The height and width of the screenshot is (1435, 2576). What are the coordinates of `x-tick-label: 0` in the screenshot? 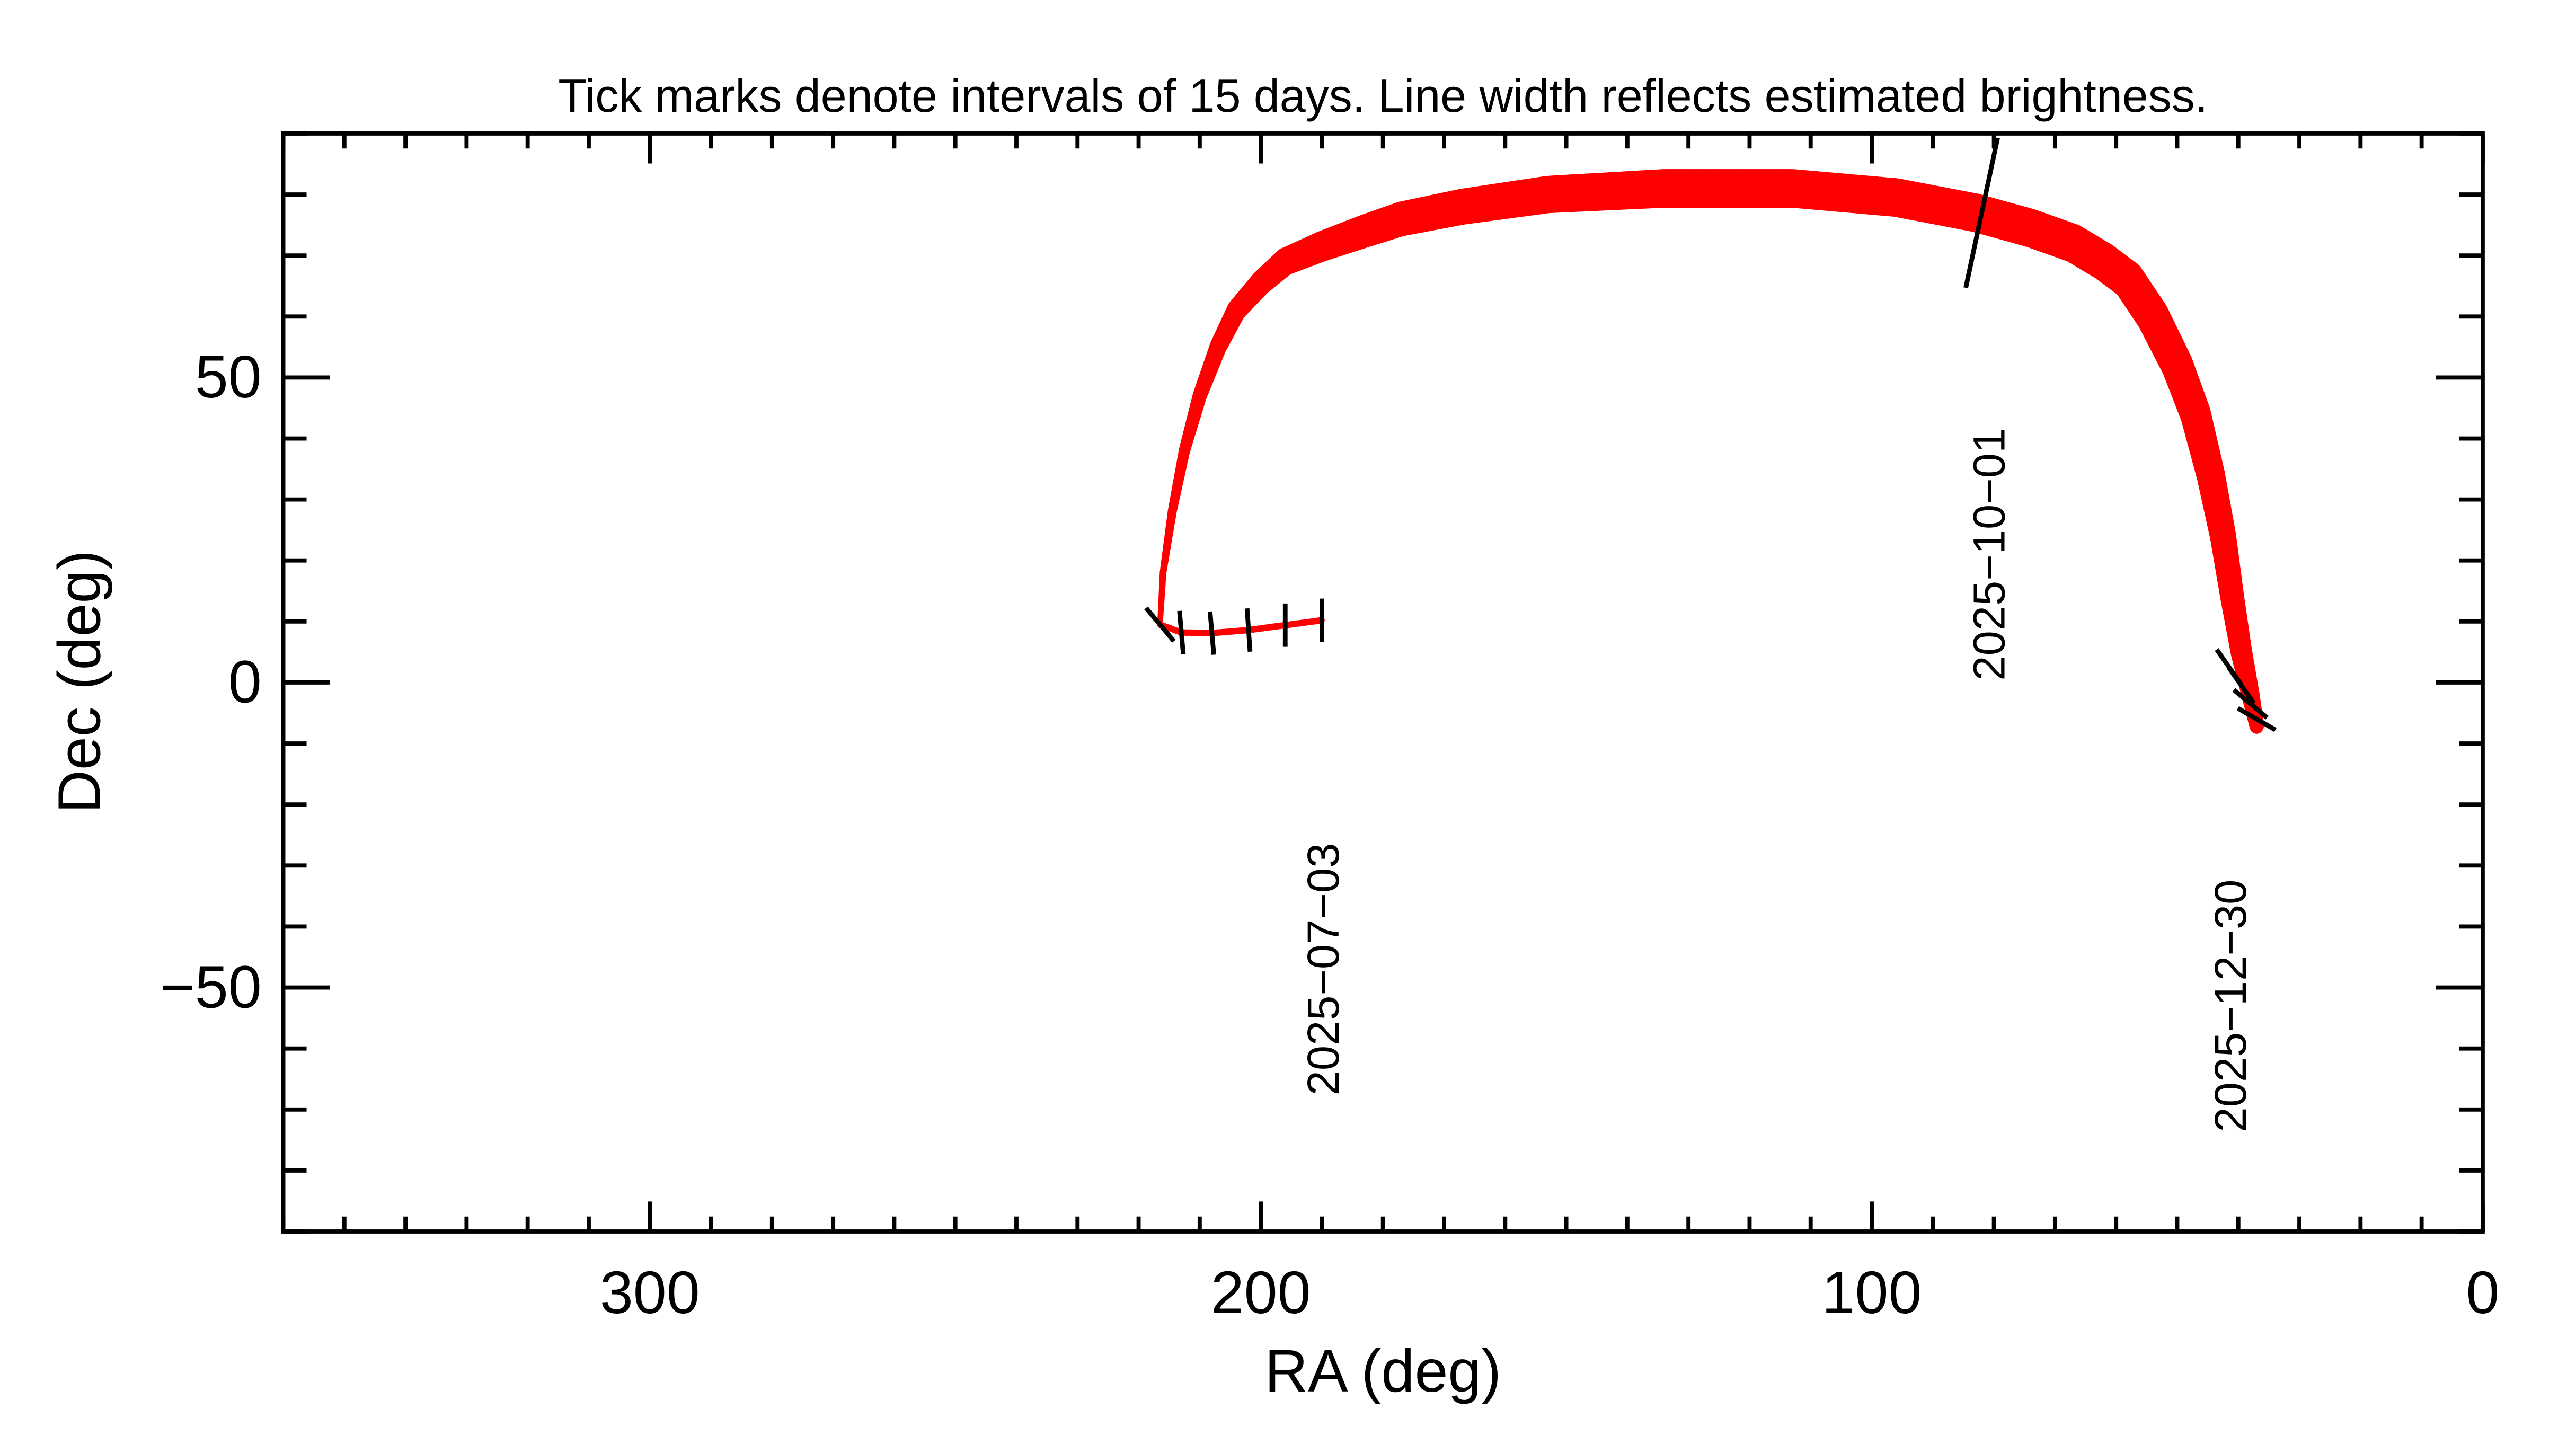 It's located at (2482, 1292).